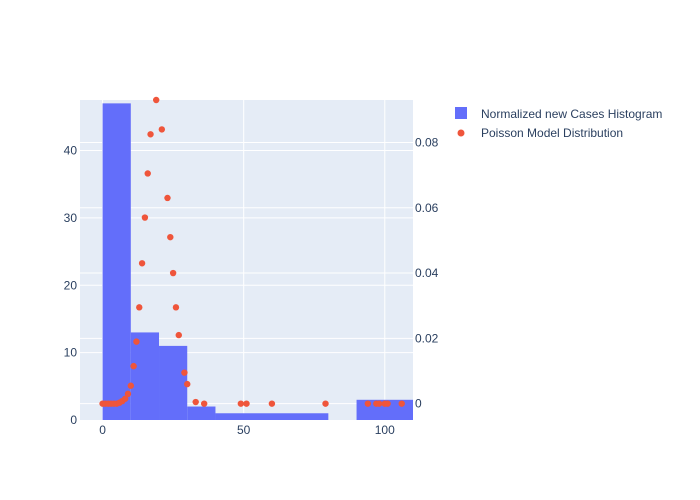 Image resolution: width=700 pixels, height=500 pixels. What do you see at coordinates (571, 114) in the screenshot?
I see `legend-label-histogram: Normalized new Cases Histogram` at bounding box center [571, 114].